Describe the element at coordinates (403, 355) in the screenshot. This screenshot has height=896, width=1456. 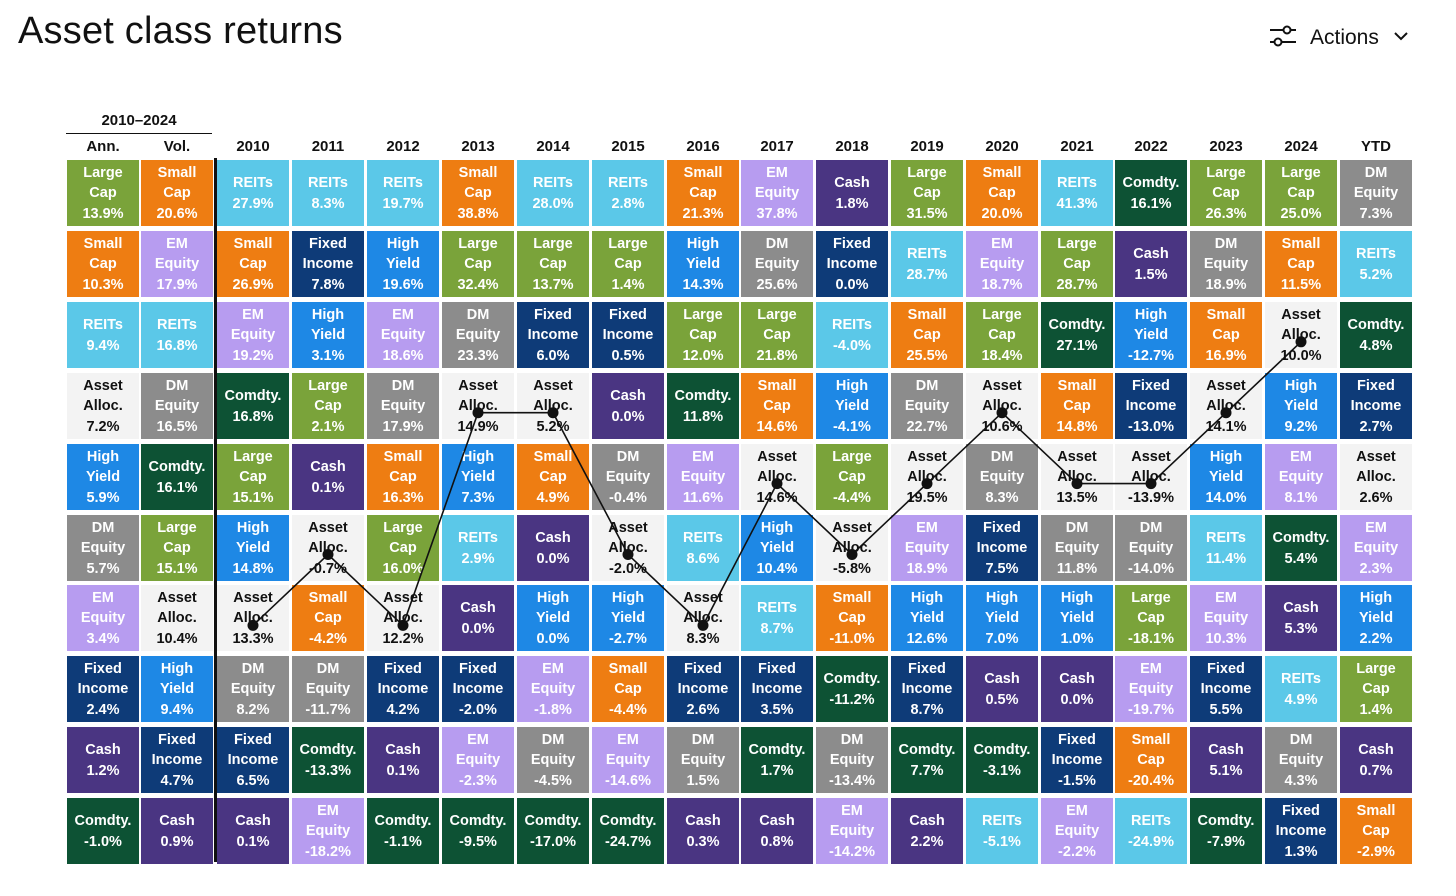
I see `return-value: 18.6%` at that location.